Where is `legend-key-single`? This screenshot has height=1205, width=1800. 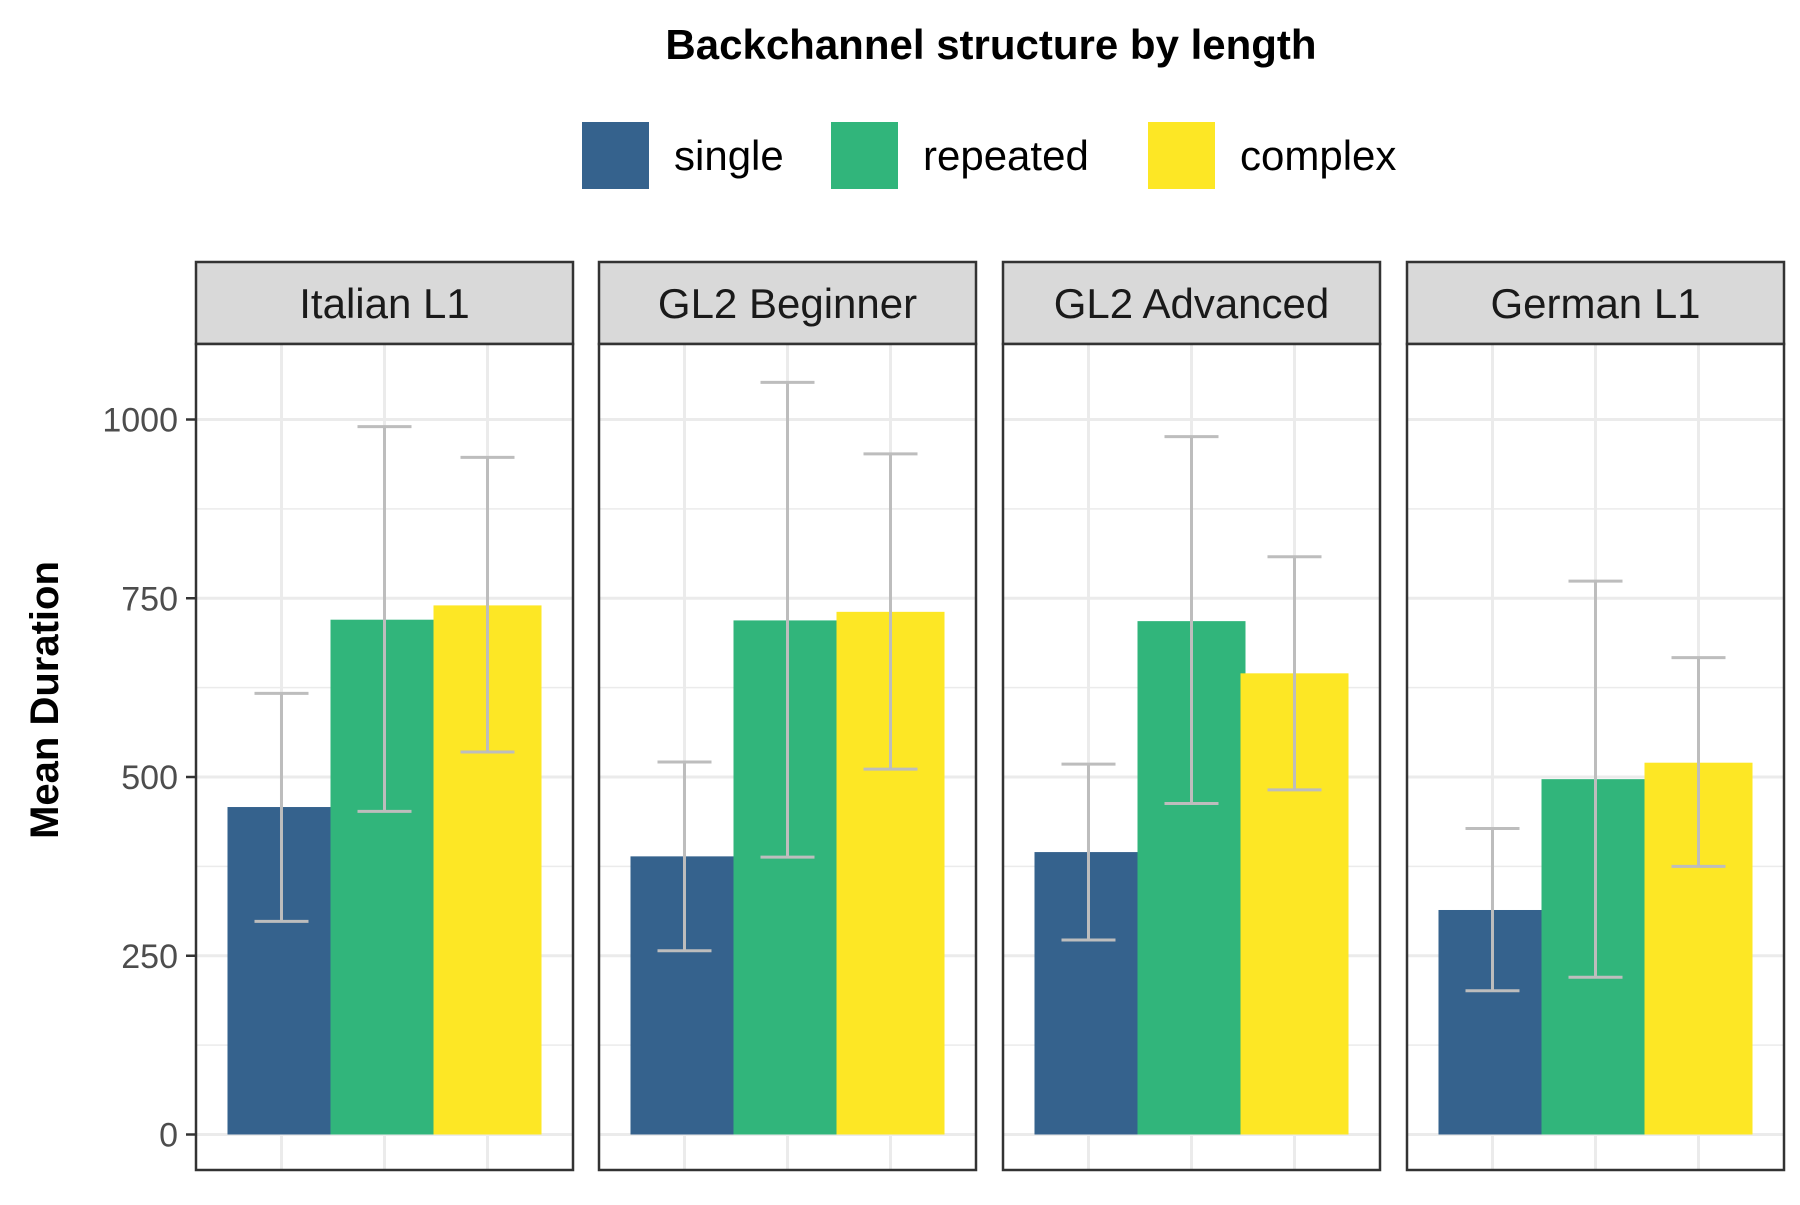
legend-key-single is located at coordinates (615, 155).